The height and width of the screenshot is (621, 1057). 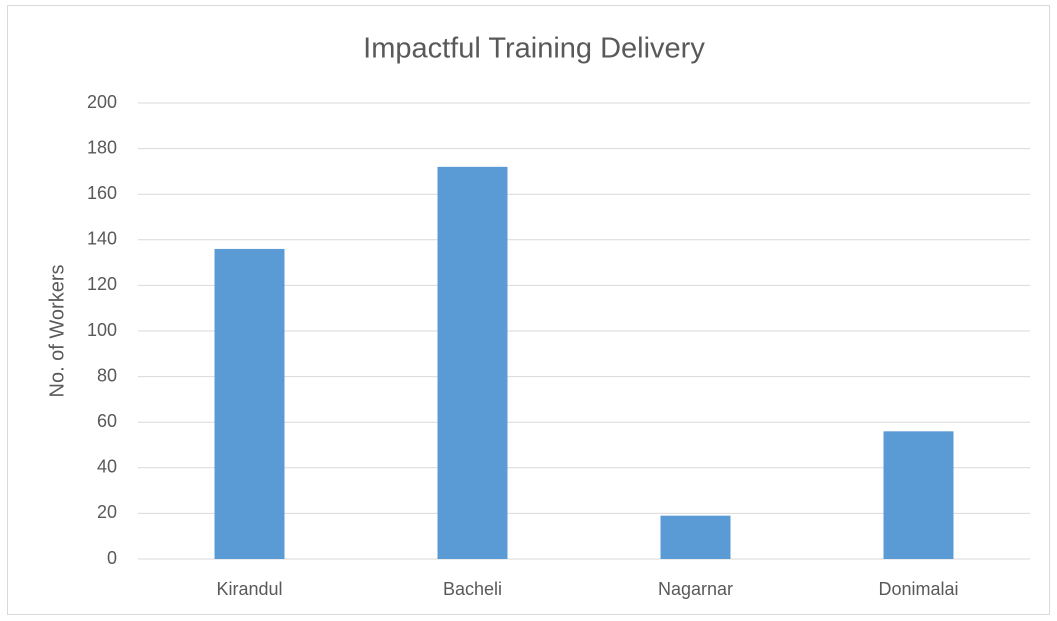 I want to click on x-tick-label: Kirandul, so click(x=249, y=589).